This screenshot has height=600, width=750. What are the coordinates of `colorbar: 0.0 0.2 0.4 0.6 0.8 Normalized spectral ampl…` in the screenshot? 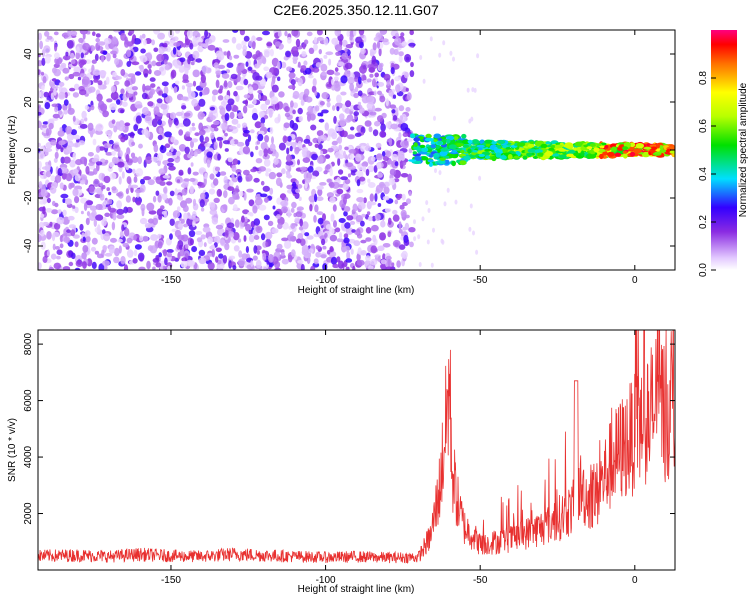 It's located at (723, 153).